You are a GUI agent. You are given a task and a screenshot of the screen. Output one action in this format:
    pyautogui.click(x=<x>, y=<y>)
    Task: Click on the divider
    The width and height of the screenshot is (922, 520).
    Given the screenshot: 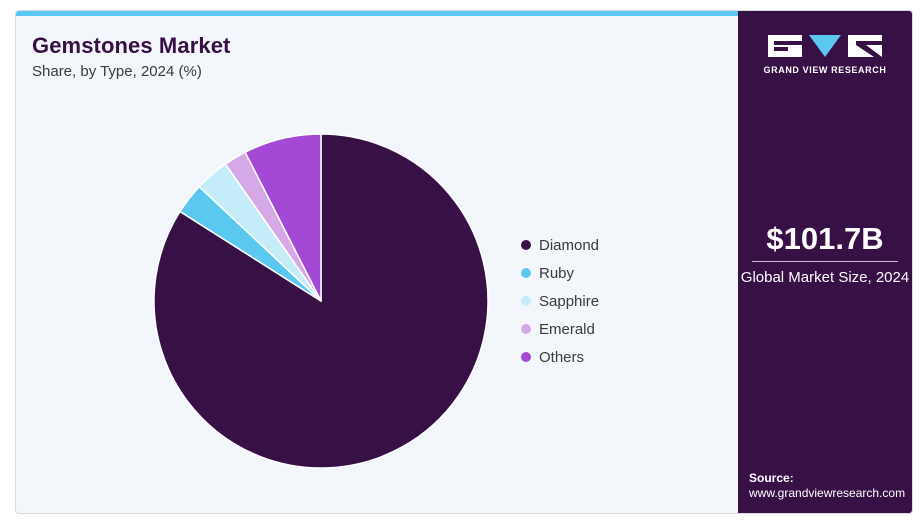 What is the action you would take?
    pyautogui.click(x=825, y=261)
    